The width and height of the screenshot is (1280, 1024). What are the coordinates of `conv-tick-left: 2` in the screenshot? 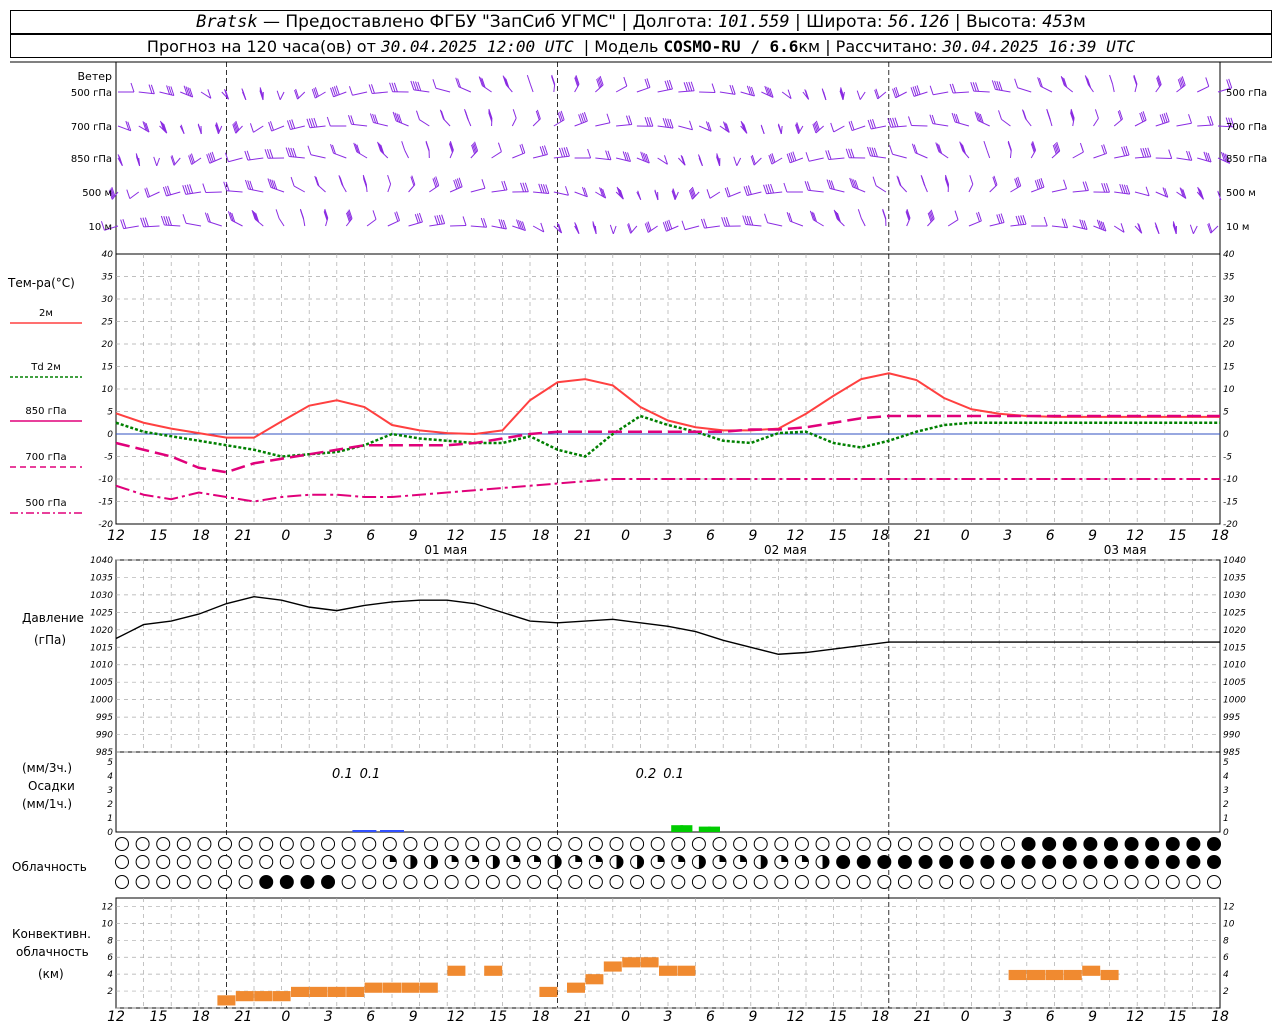 It's located at (110, 992).